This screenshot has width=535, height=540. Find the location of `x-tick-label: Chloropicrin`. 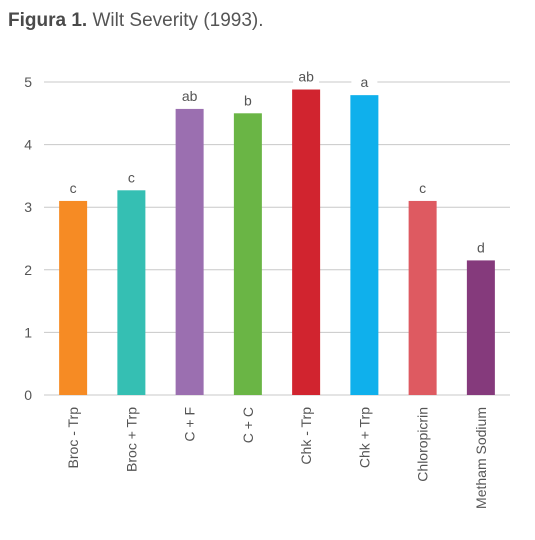

x-tick-label: Chloropicrin is located at coordinates (423, 444).